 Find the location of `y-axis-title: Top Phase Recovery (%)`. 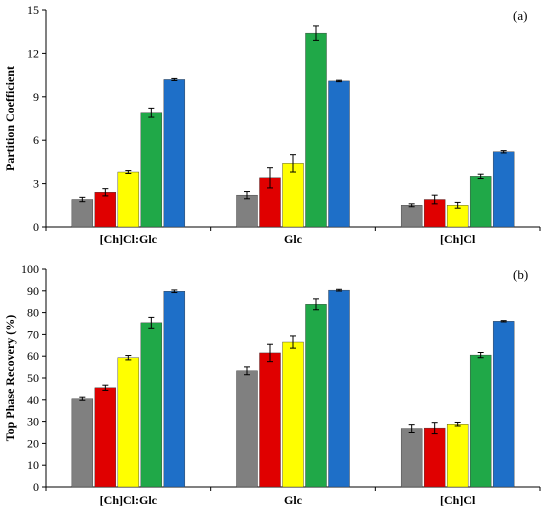

y-axis-title: Top Phase Recovery (%) is located at coordinates (10, 378).